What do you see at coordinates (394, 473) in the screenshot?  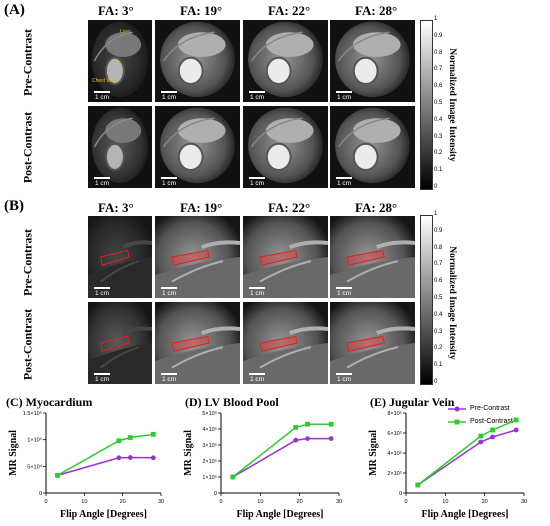 I see `y-tick-label: 2×10⁵` at bounding box center [394, 473].